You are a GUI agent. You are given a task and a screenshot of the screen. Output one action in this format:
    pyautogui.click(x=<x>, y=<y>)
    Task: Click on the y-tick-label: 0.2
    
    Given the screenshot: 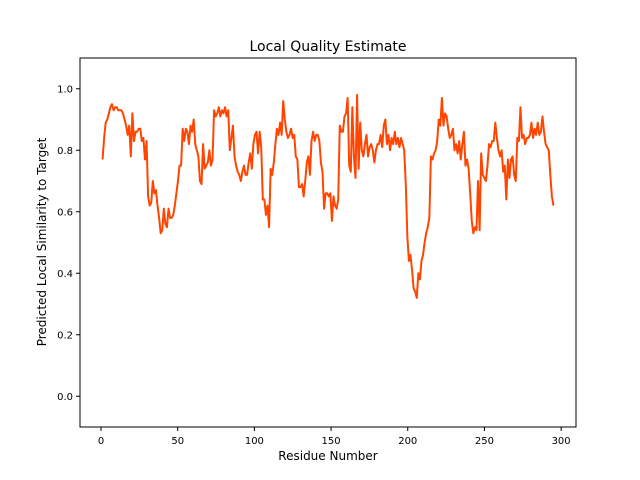 What is the action you would take?
    pyautogui.click(x=65, y=335)
    